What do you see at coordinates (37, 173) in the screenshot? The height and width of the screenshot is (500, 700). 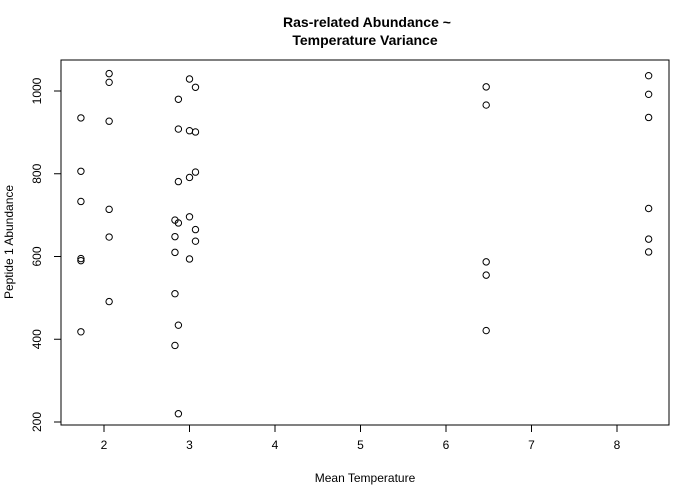 I see `y-tick-label: 800` at bounding box center [37, 173].